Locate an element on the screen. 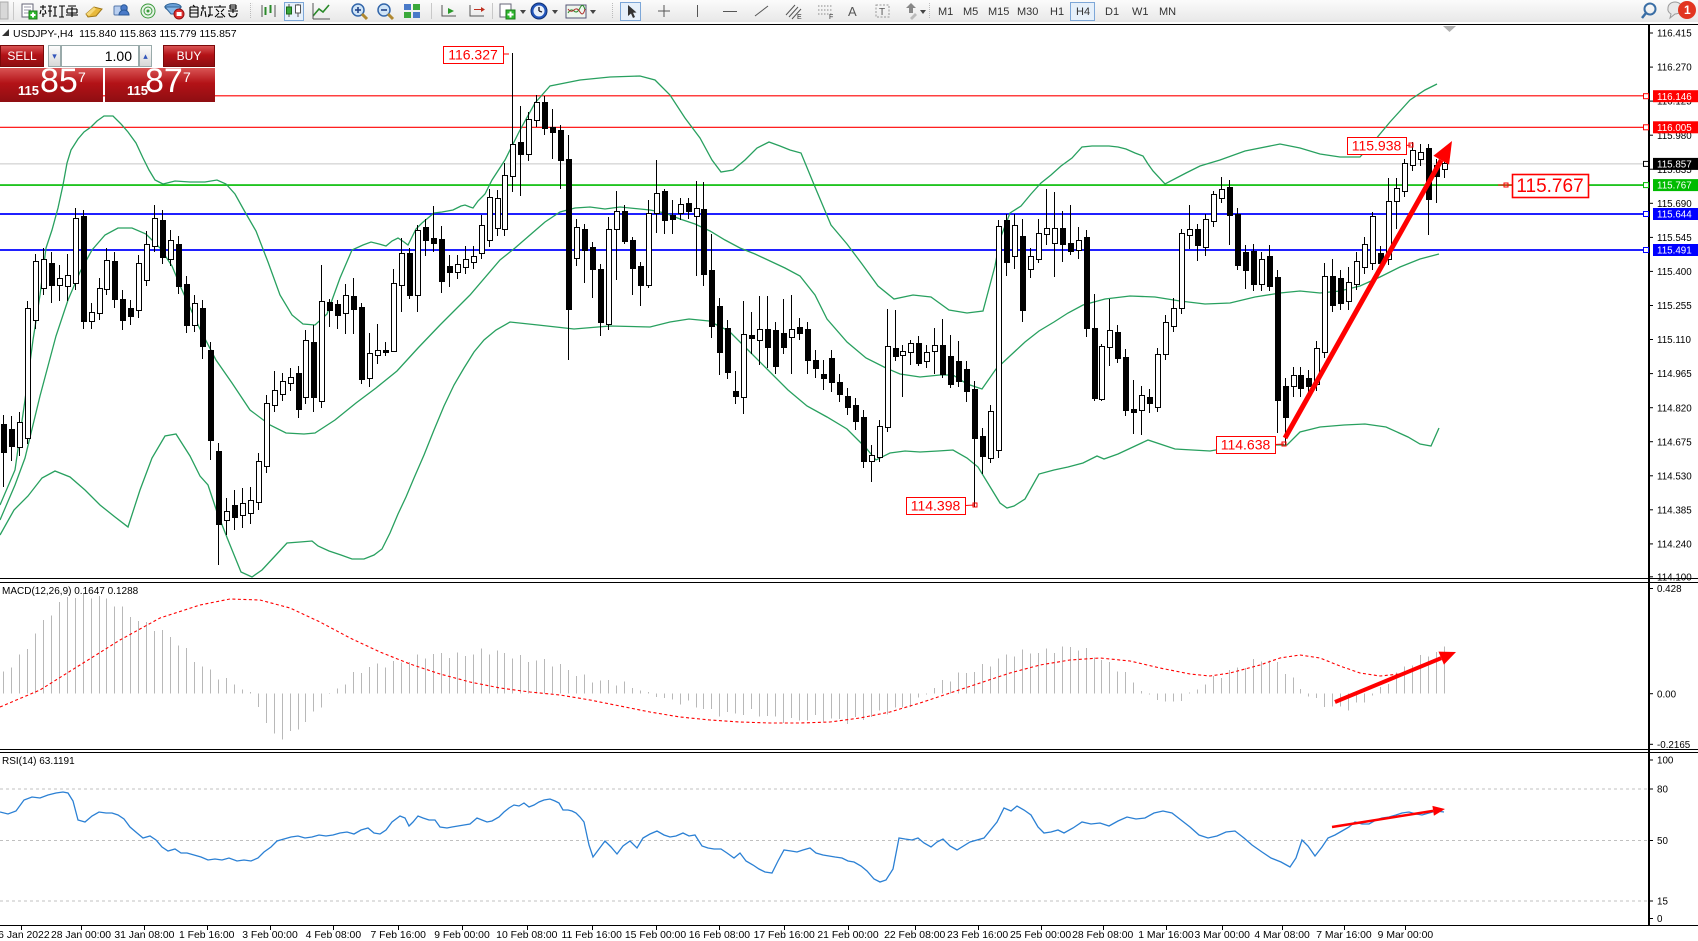 The height and width of the screenshot is (941, 1698). svg-text: M5 is located at coordinates (970, 12).